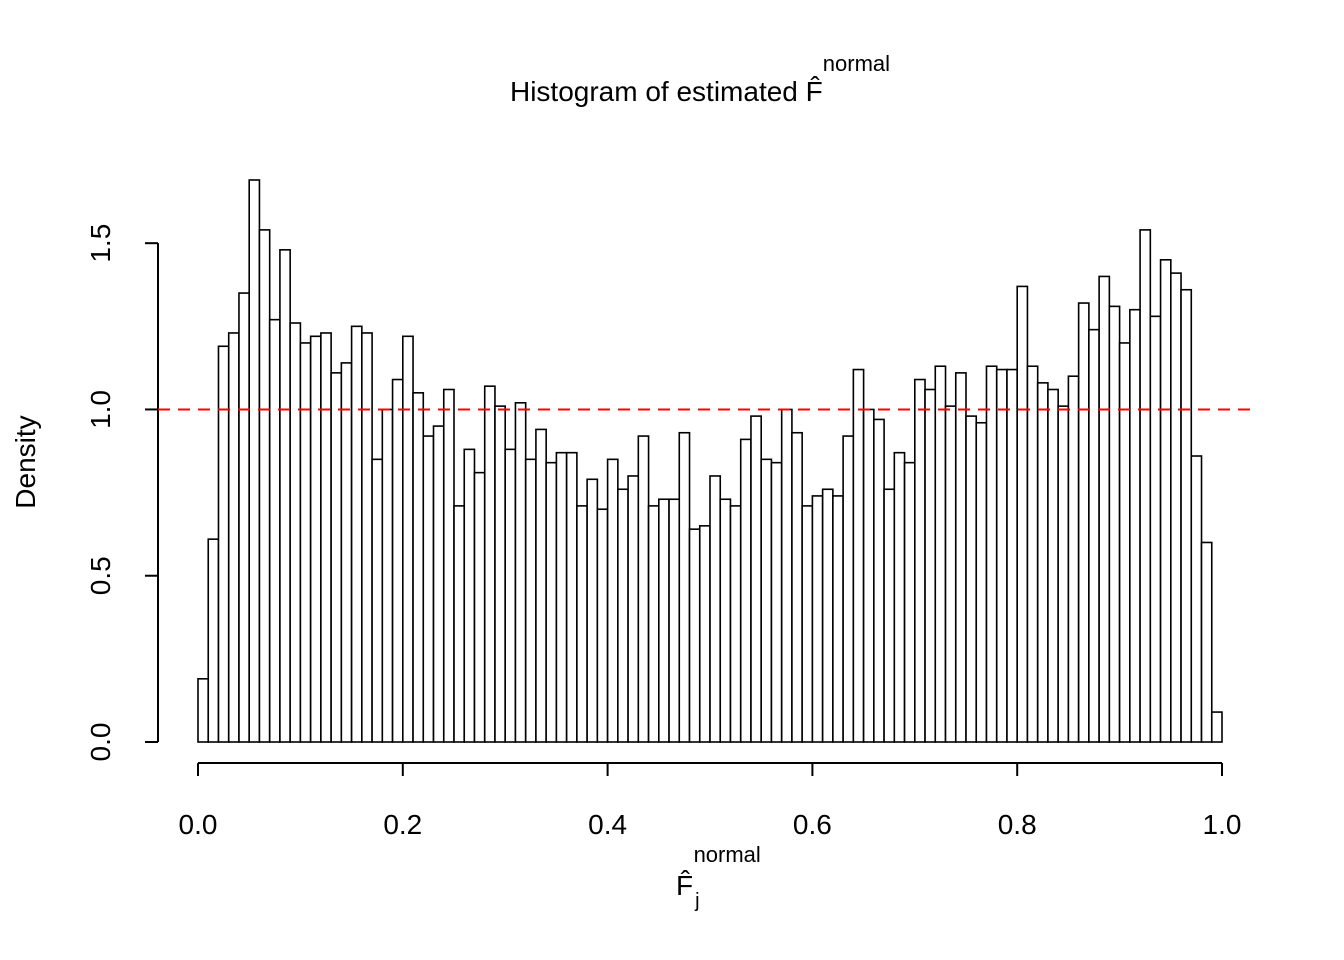 Image resolution: width=1344 pixels, height=960 pixels. What do you see at coordinates (812, 824) in the screenshot?
I see `x-tick-label: 0.6` at bounding box center [812, 824].